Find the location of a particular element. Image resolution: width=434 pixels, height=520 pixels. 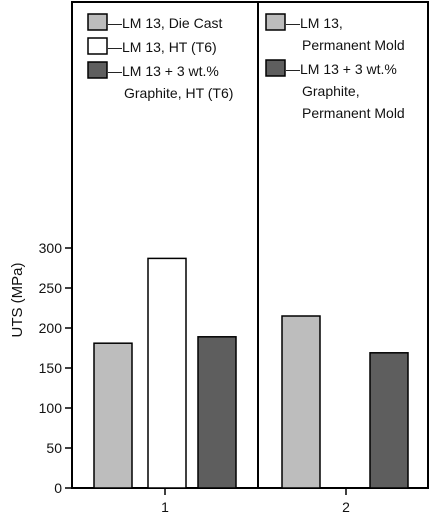

legend-label-panel2-1-line2: Permanent Mold is located at coordinates (353, 45).